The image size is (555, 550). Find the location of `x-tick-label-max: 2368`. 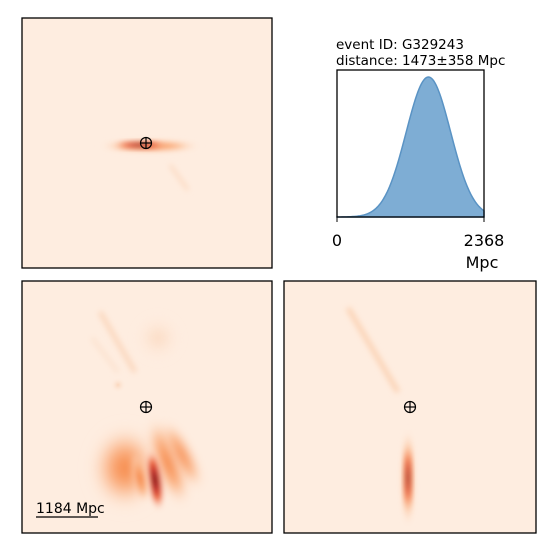

x-tick-label-max: 2368 is located at coordinates (484, 240).